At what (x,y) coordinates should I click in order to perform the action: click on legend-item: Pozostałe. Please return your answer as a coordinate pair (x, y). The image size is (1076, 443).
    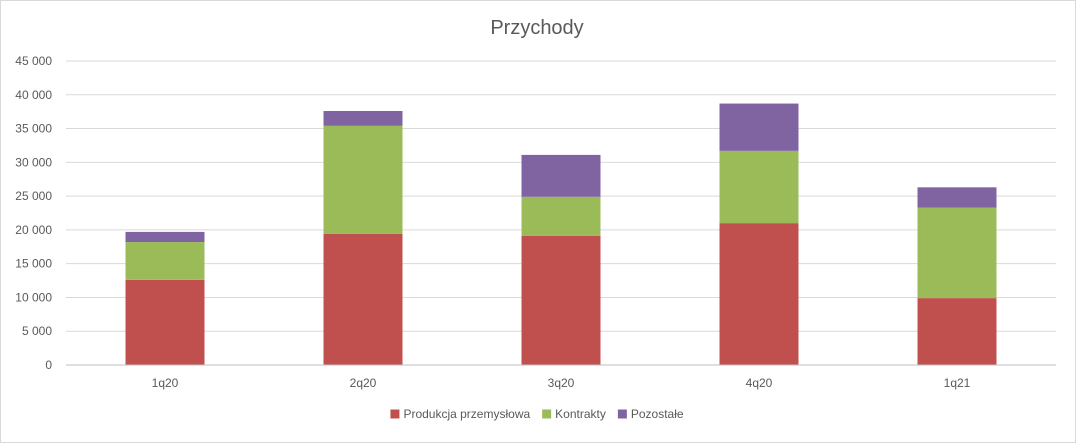
    Looking at the image, I should click on (650, 414).